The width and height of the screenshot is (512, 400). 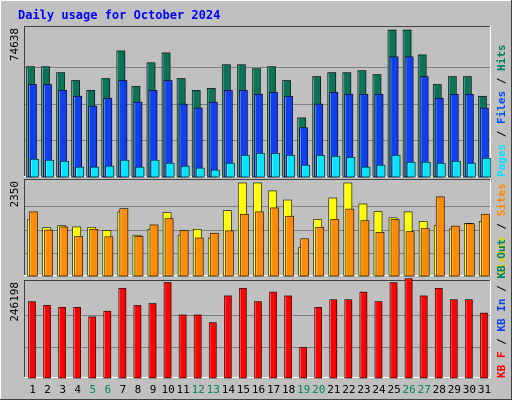 What do you see at coordinates (153, 389) in the screenshot?
I see `x-tick-label: 9` at bounding box center [153, 389].